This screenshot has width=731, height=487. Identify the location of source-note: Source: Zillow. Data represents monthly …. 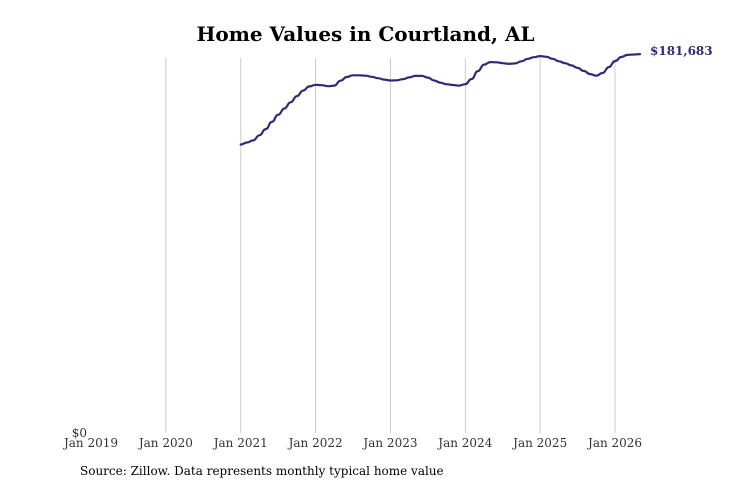
(262, 471).